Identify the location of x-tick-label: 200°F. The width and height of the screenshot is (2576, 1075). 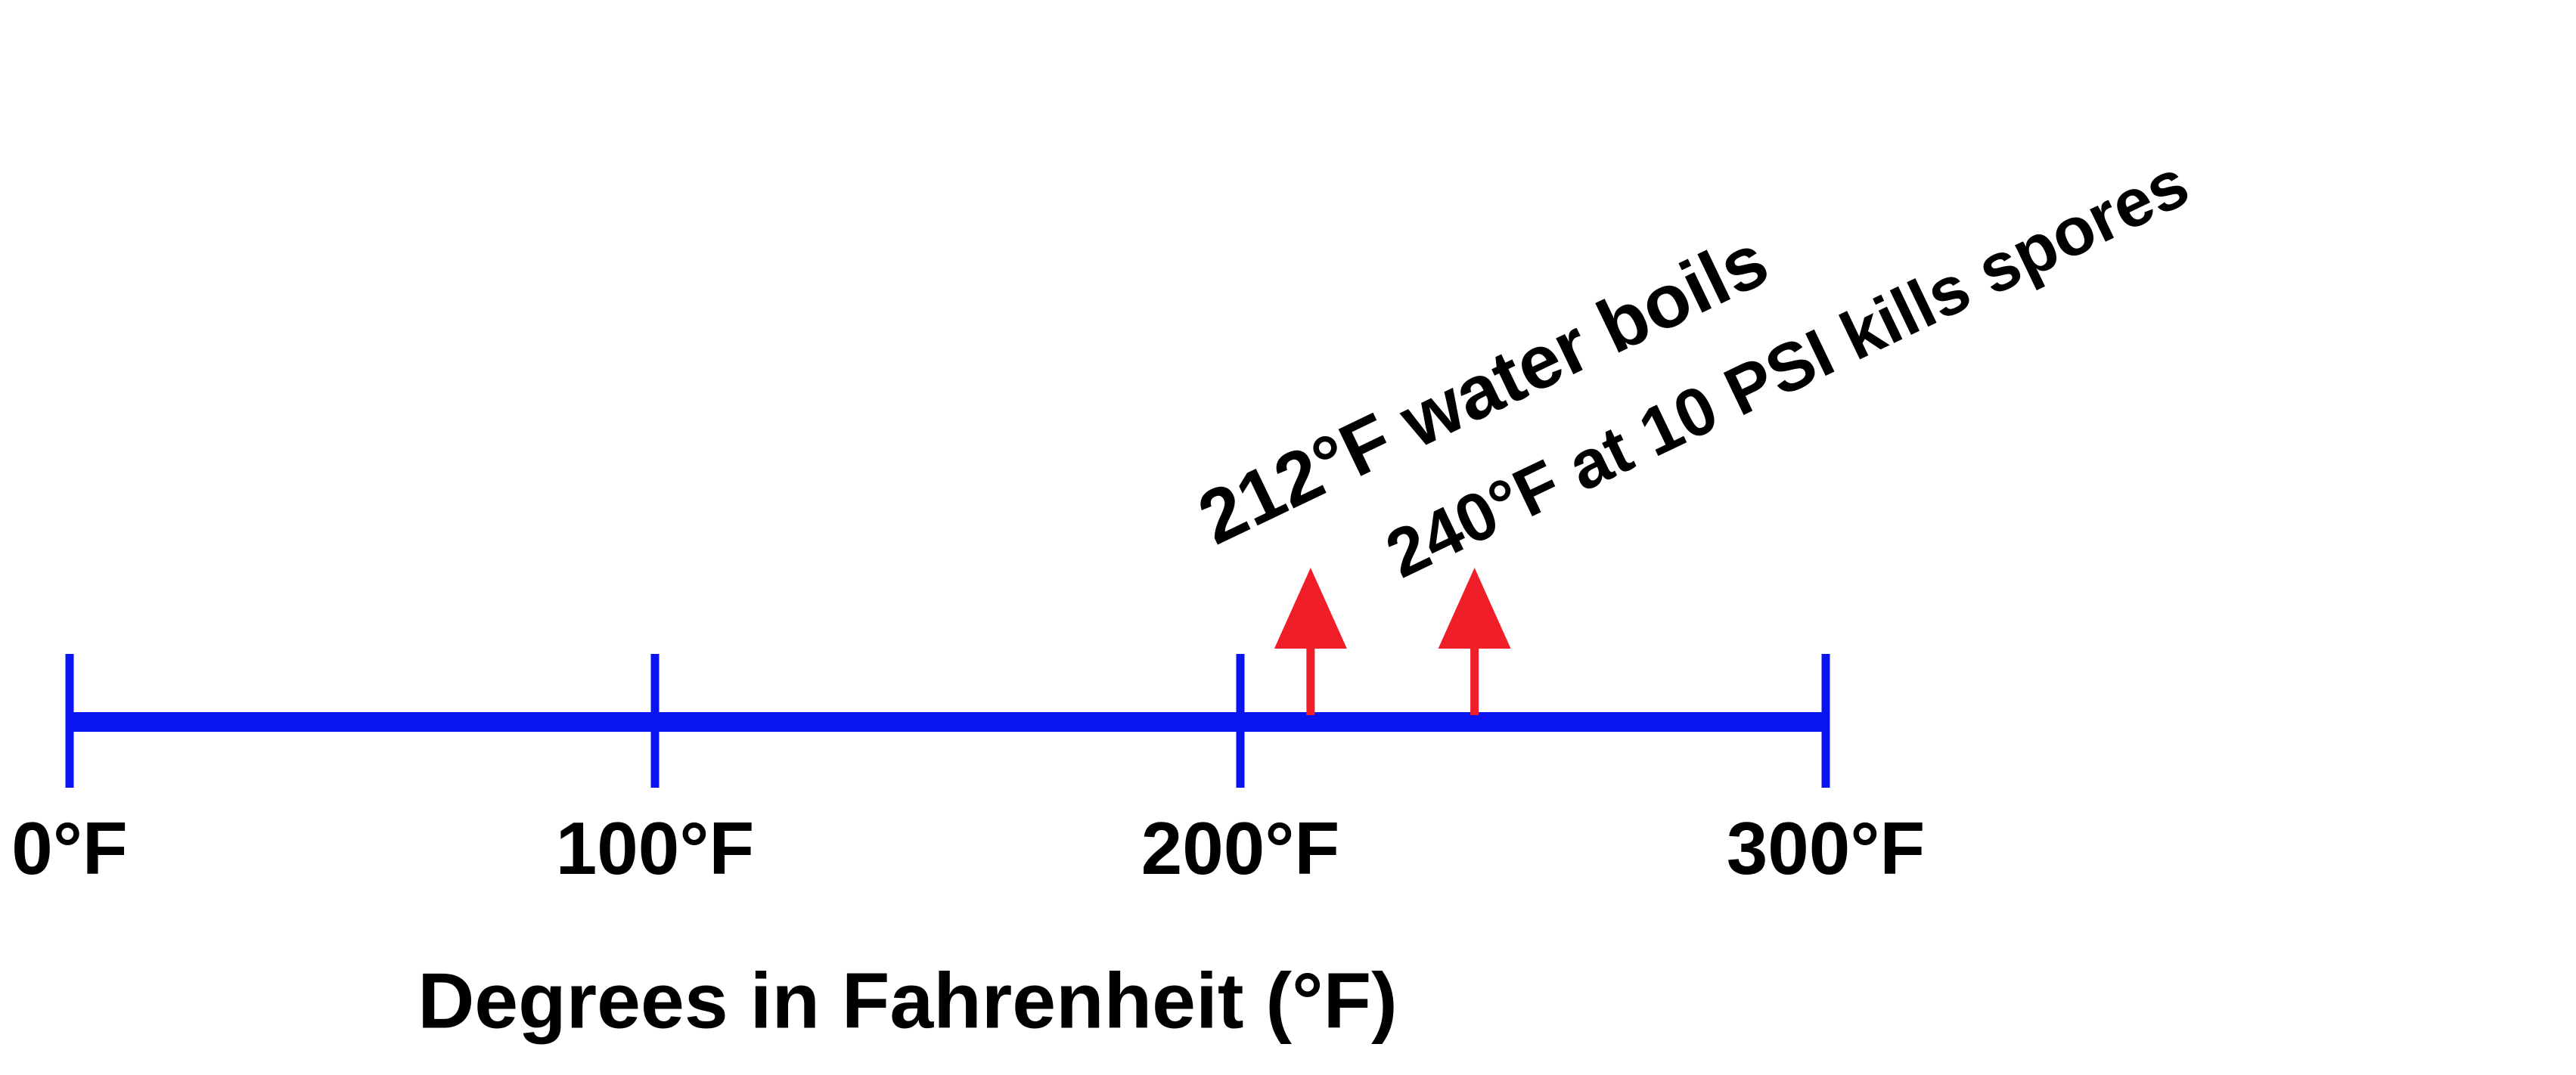
(1240, 849).